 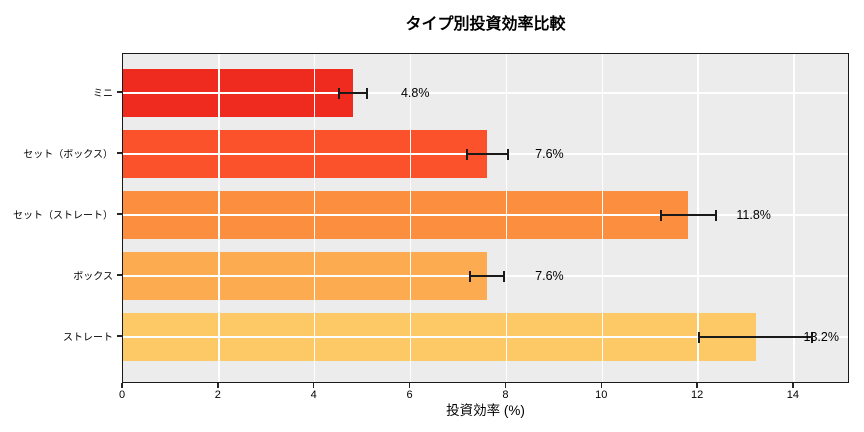 What do you see at coordinates (753, 215) in the screenshot?
I see `value-label: 11.8%` at bounding box center [753, 215].